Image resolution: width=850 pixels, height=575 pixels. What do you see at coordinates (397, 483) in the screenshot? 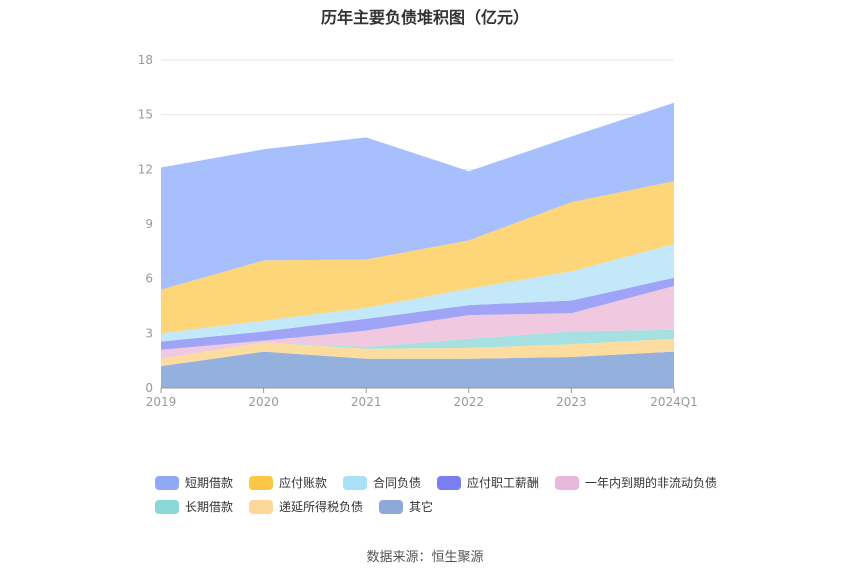
I see `legend-label: 合同负债` at bounding box center [397, 483].